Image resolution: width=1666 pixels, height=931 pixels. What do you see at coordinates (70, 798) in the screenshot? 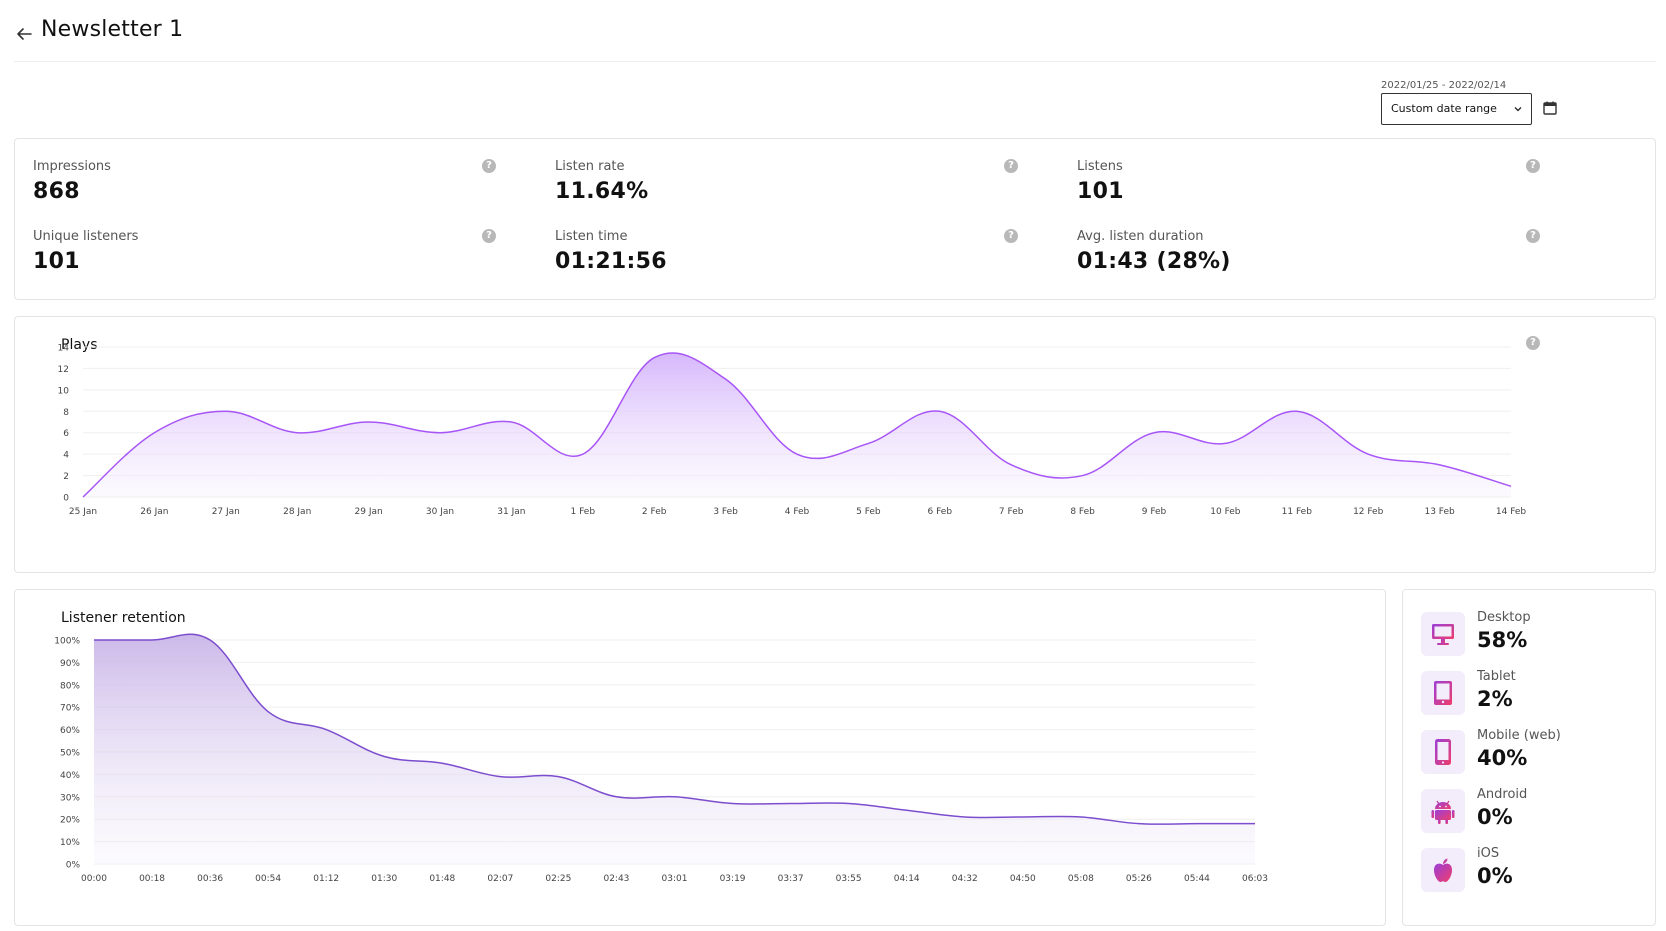
I see `y-tick-label: 30%` at bounding box center [70, 798].